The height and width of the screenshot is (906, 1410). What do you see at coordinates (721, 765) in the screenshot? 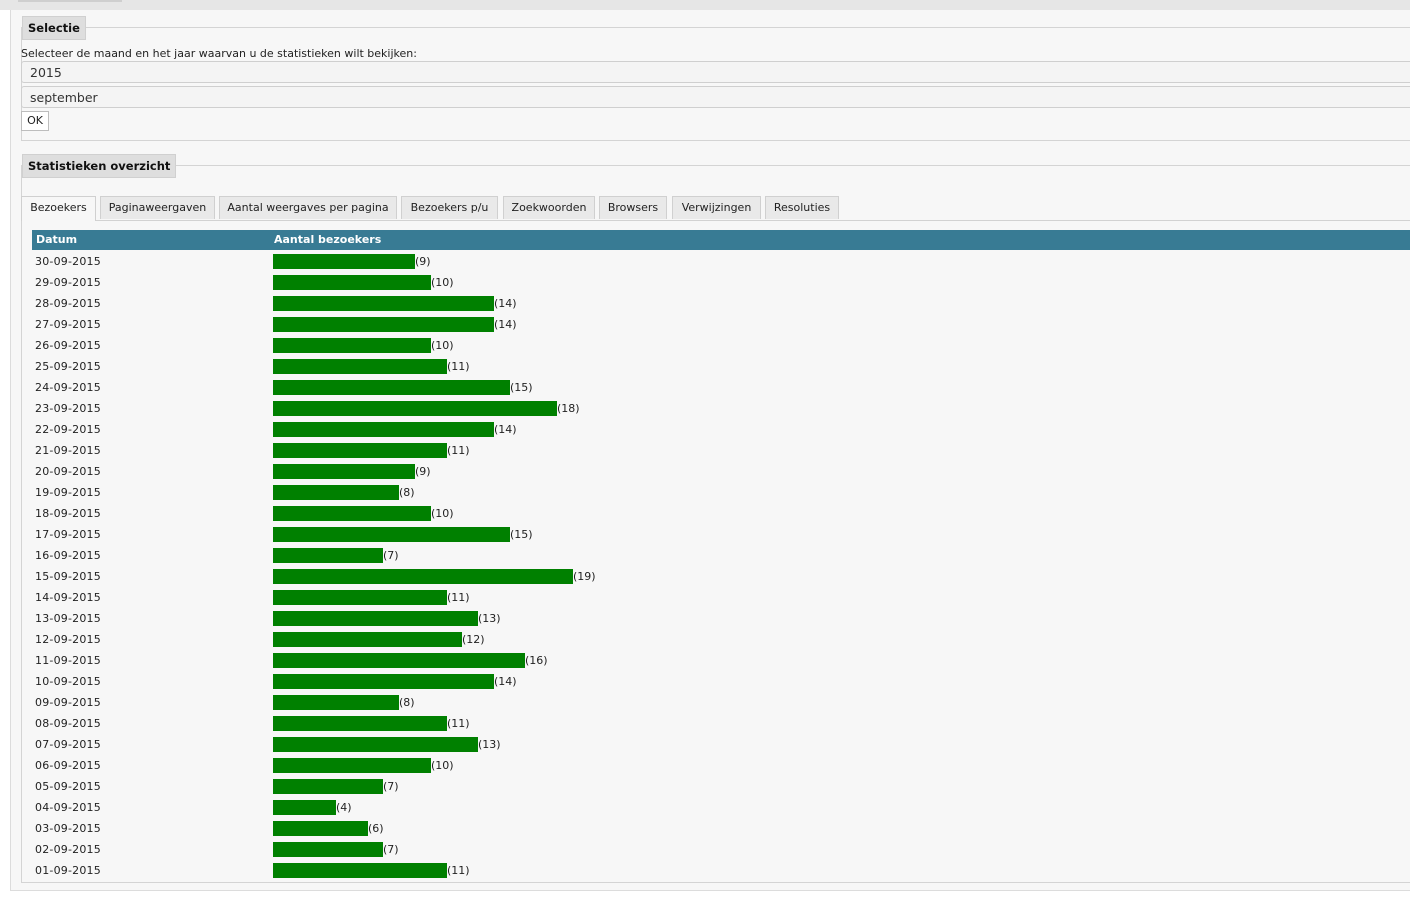
I see `table-row: 06-09-2015 (10)` at bounding box center [721, 765].